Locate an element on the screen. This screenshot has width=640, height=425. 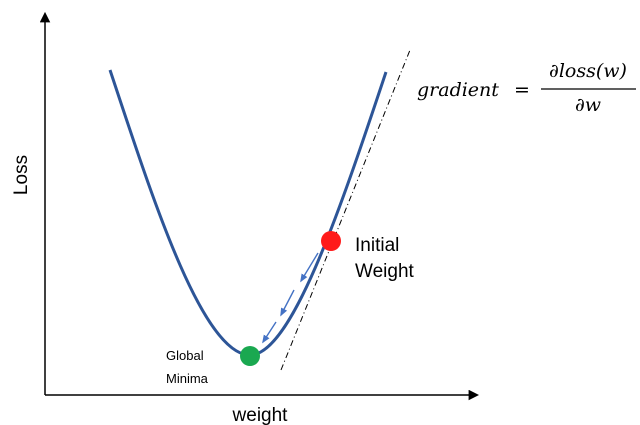
gradient-formula: gradient = ∂loss(w) ∂w is located at coordinates (526, 88).